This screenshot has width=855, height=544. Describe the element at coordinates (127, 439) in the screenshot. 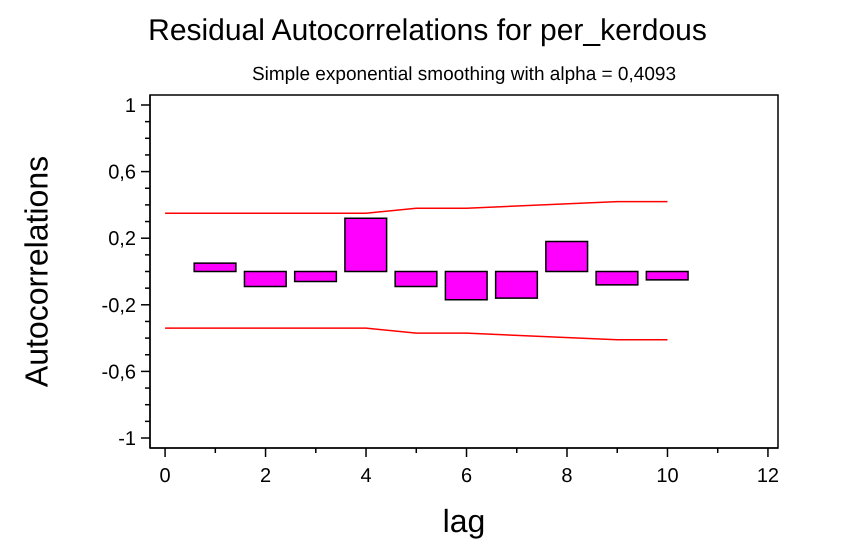

I see `y-tick-label: -1` at that location.